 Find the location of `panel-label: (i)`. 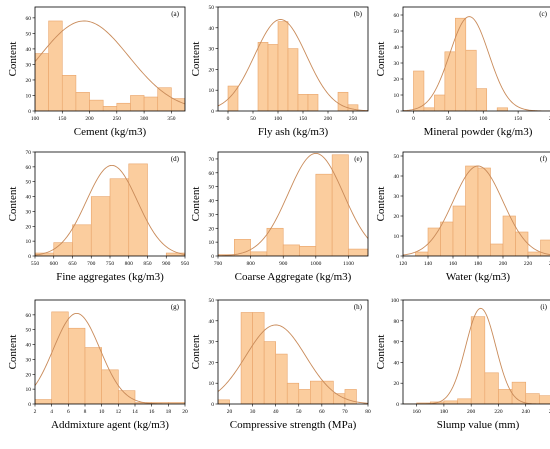

panel-label: (i) is located at coordinates (543, 307).